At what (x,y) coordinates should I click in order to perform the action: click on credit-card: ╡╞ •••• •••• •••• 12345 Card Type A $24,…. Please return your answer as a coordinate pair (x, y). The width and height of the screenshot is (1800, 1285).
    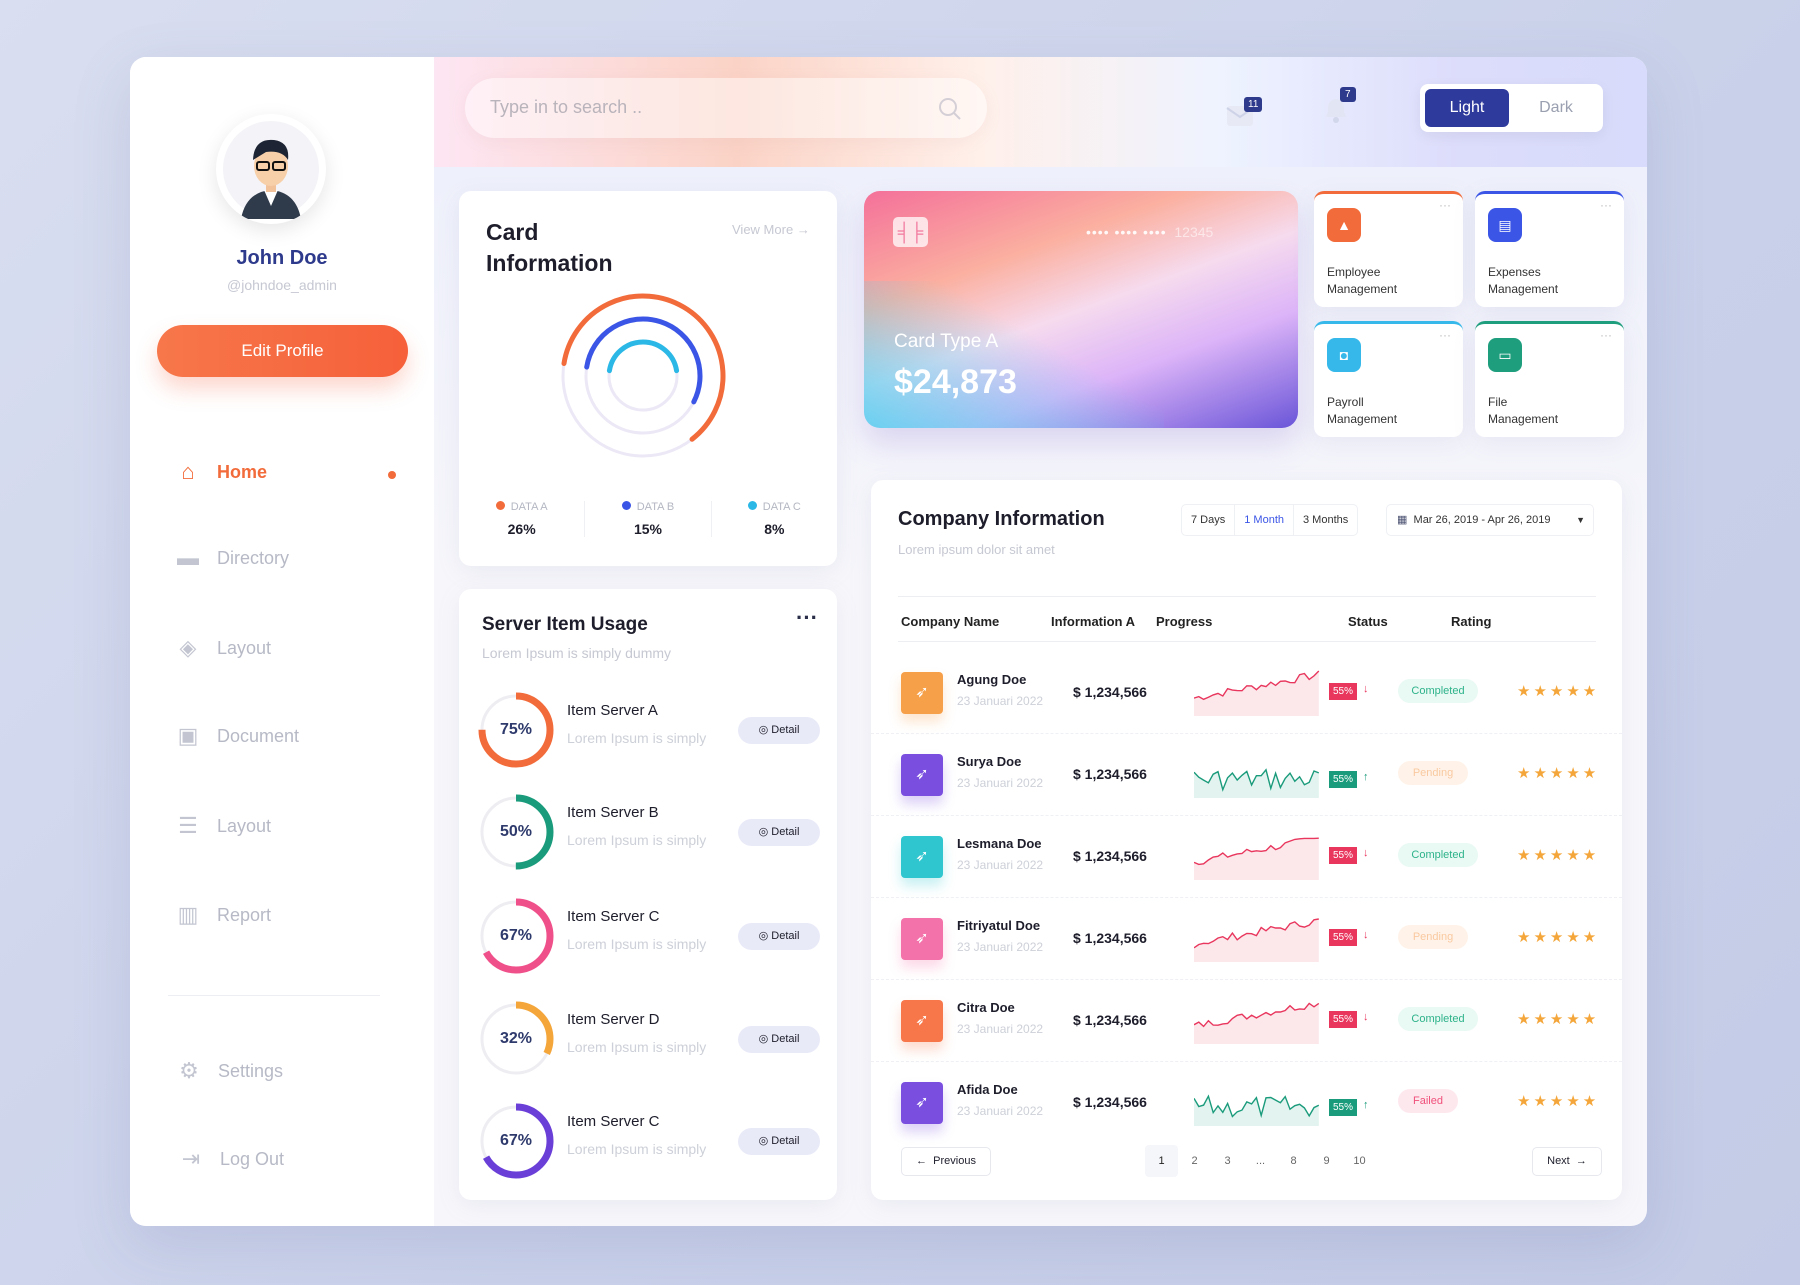
    Looking at the image, I should click on (1081, 309).